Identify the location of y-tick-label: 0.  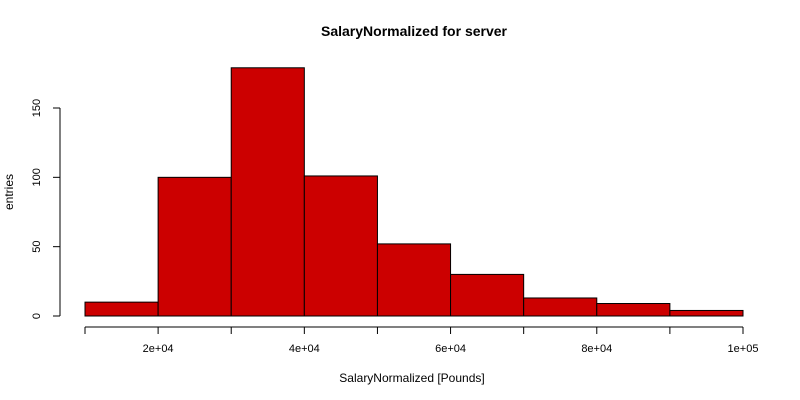
(37, 316).